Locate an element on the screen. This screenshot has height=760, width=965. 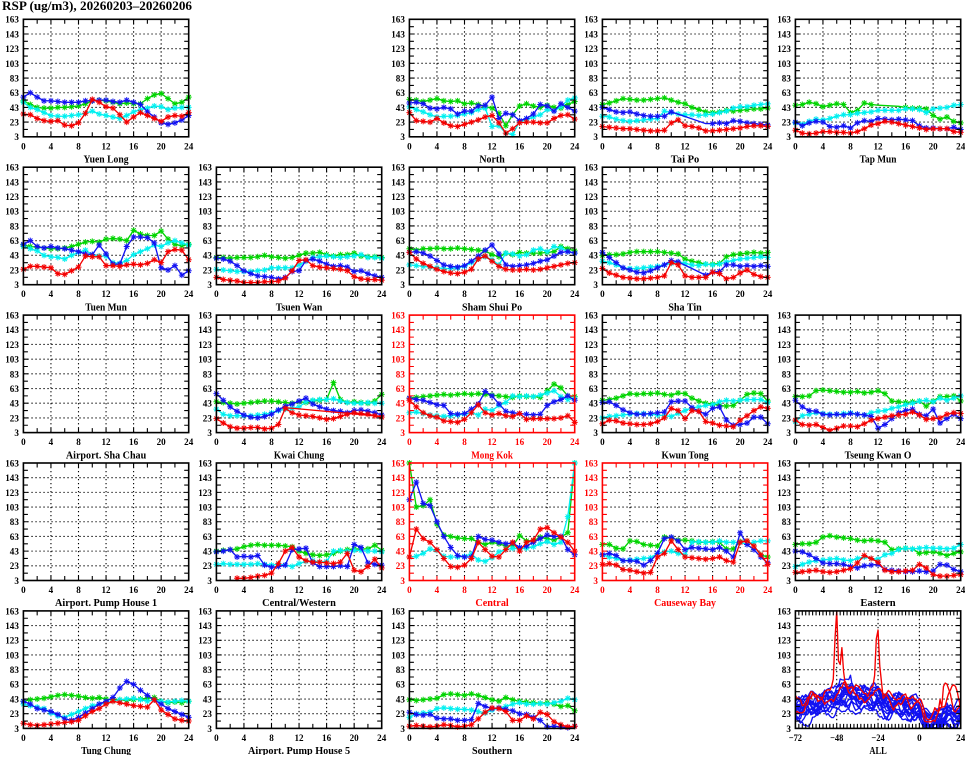
svg-text: Tseung Kwan O is located at coordinates (878, 455).